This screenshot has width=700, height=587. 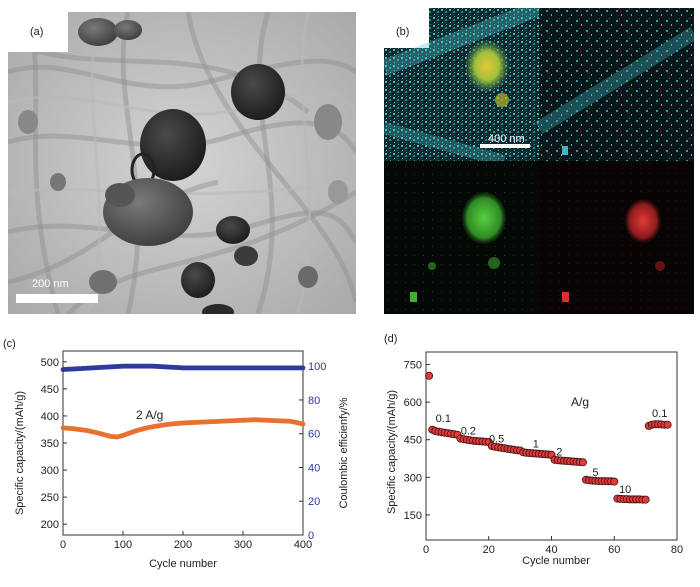 I want to click on y2-tick-label: 40, so click(x=314, y=468).